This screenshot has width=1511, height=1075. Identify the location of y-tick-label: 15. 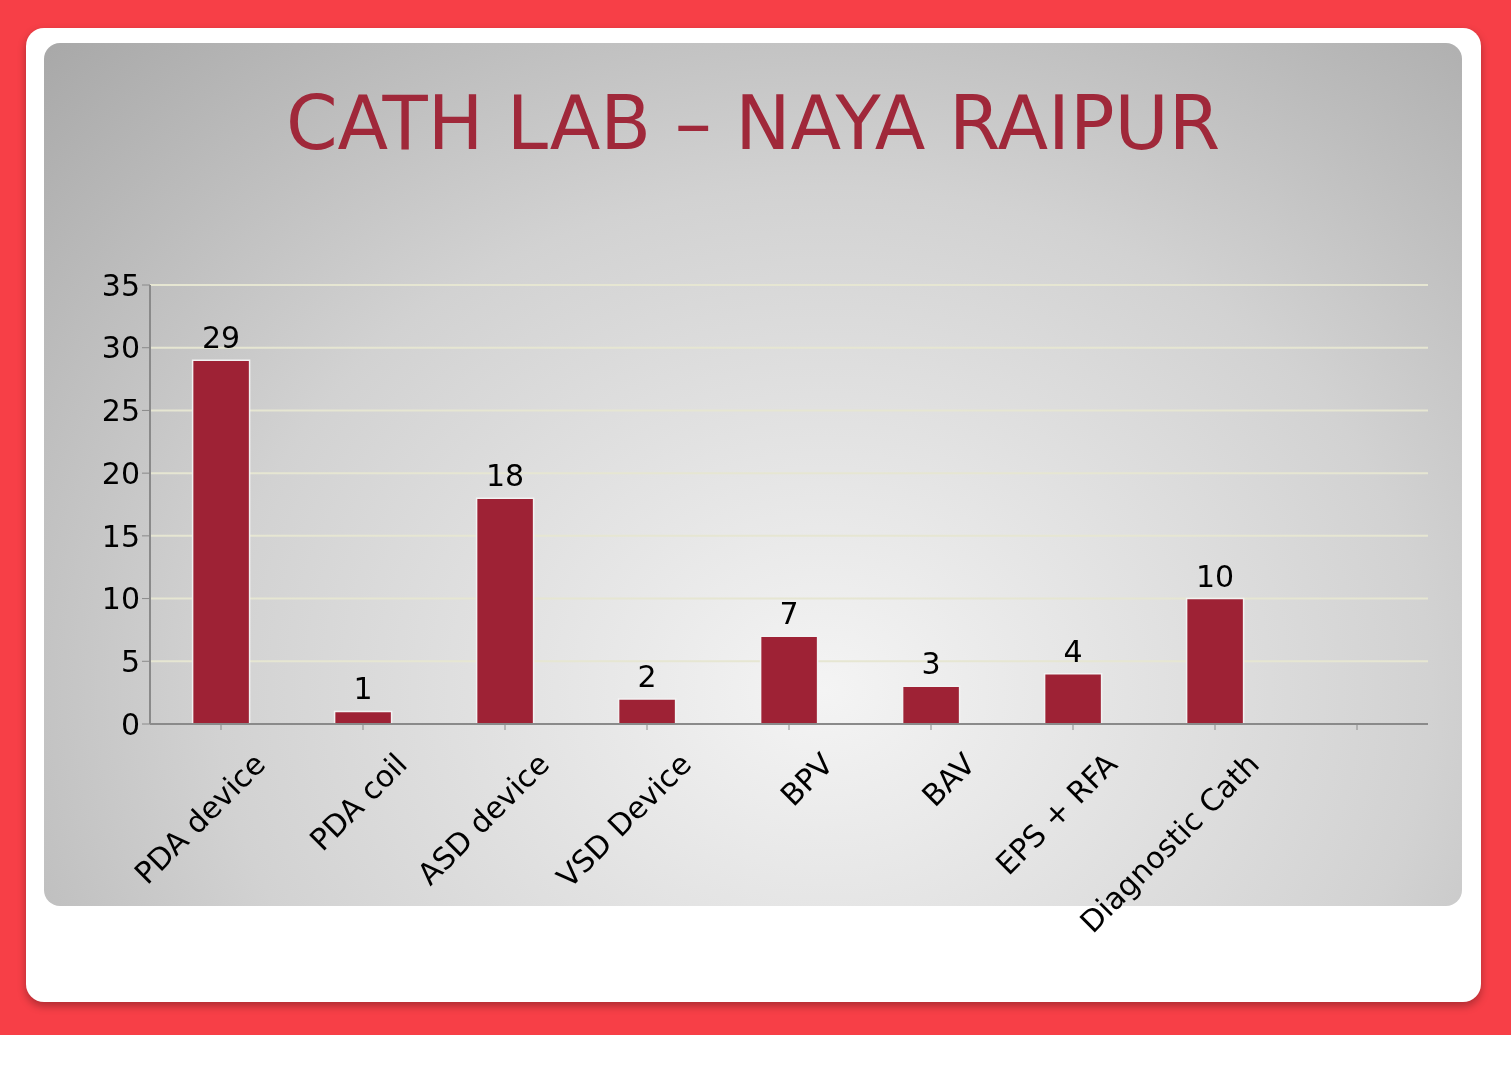
(120, 536).